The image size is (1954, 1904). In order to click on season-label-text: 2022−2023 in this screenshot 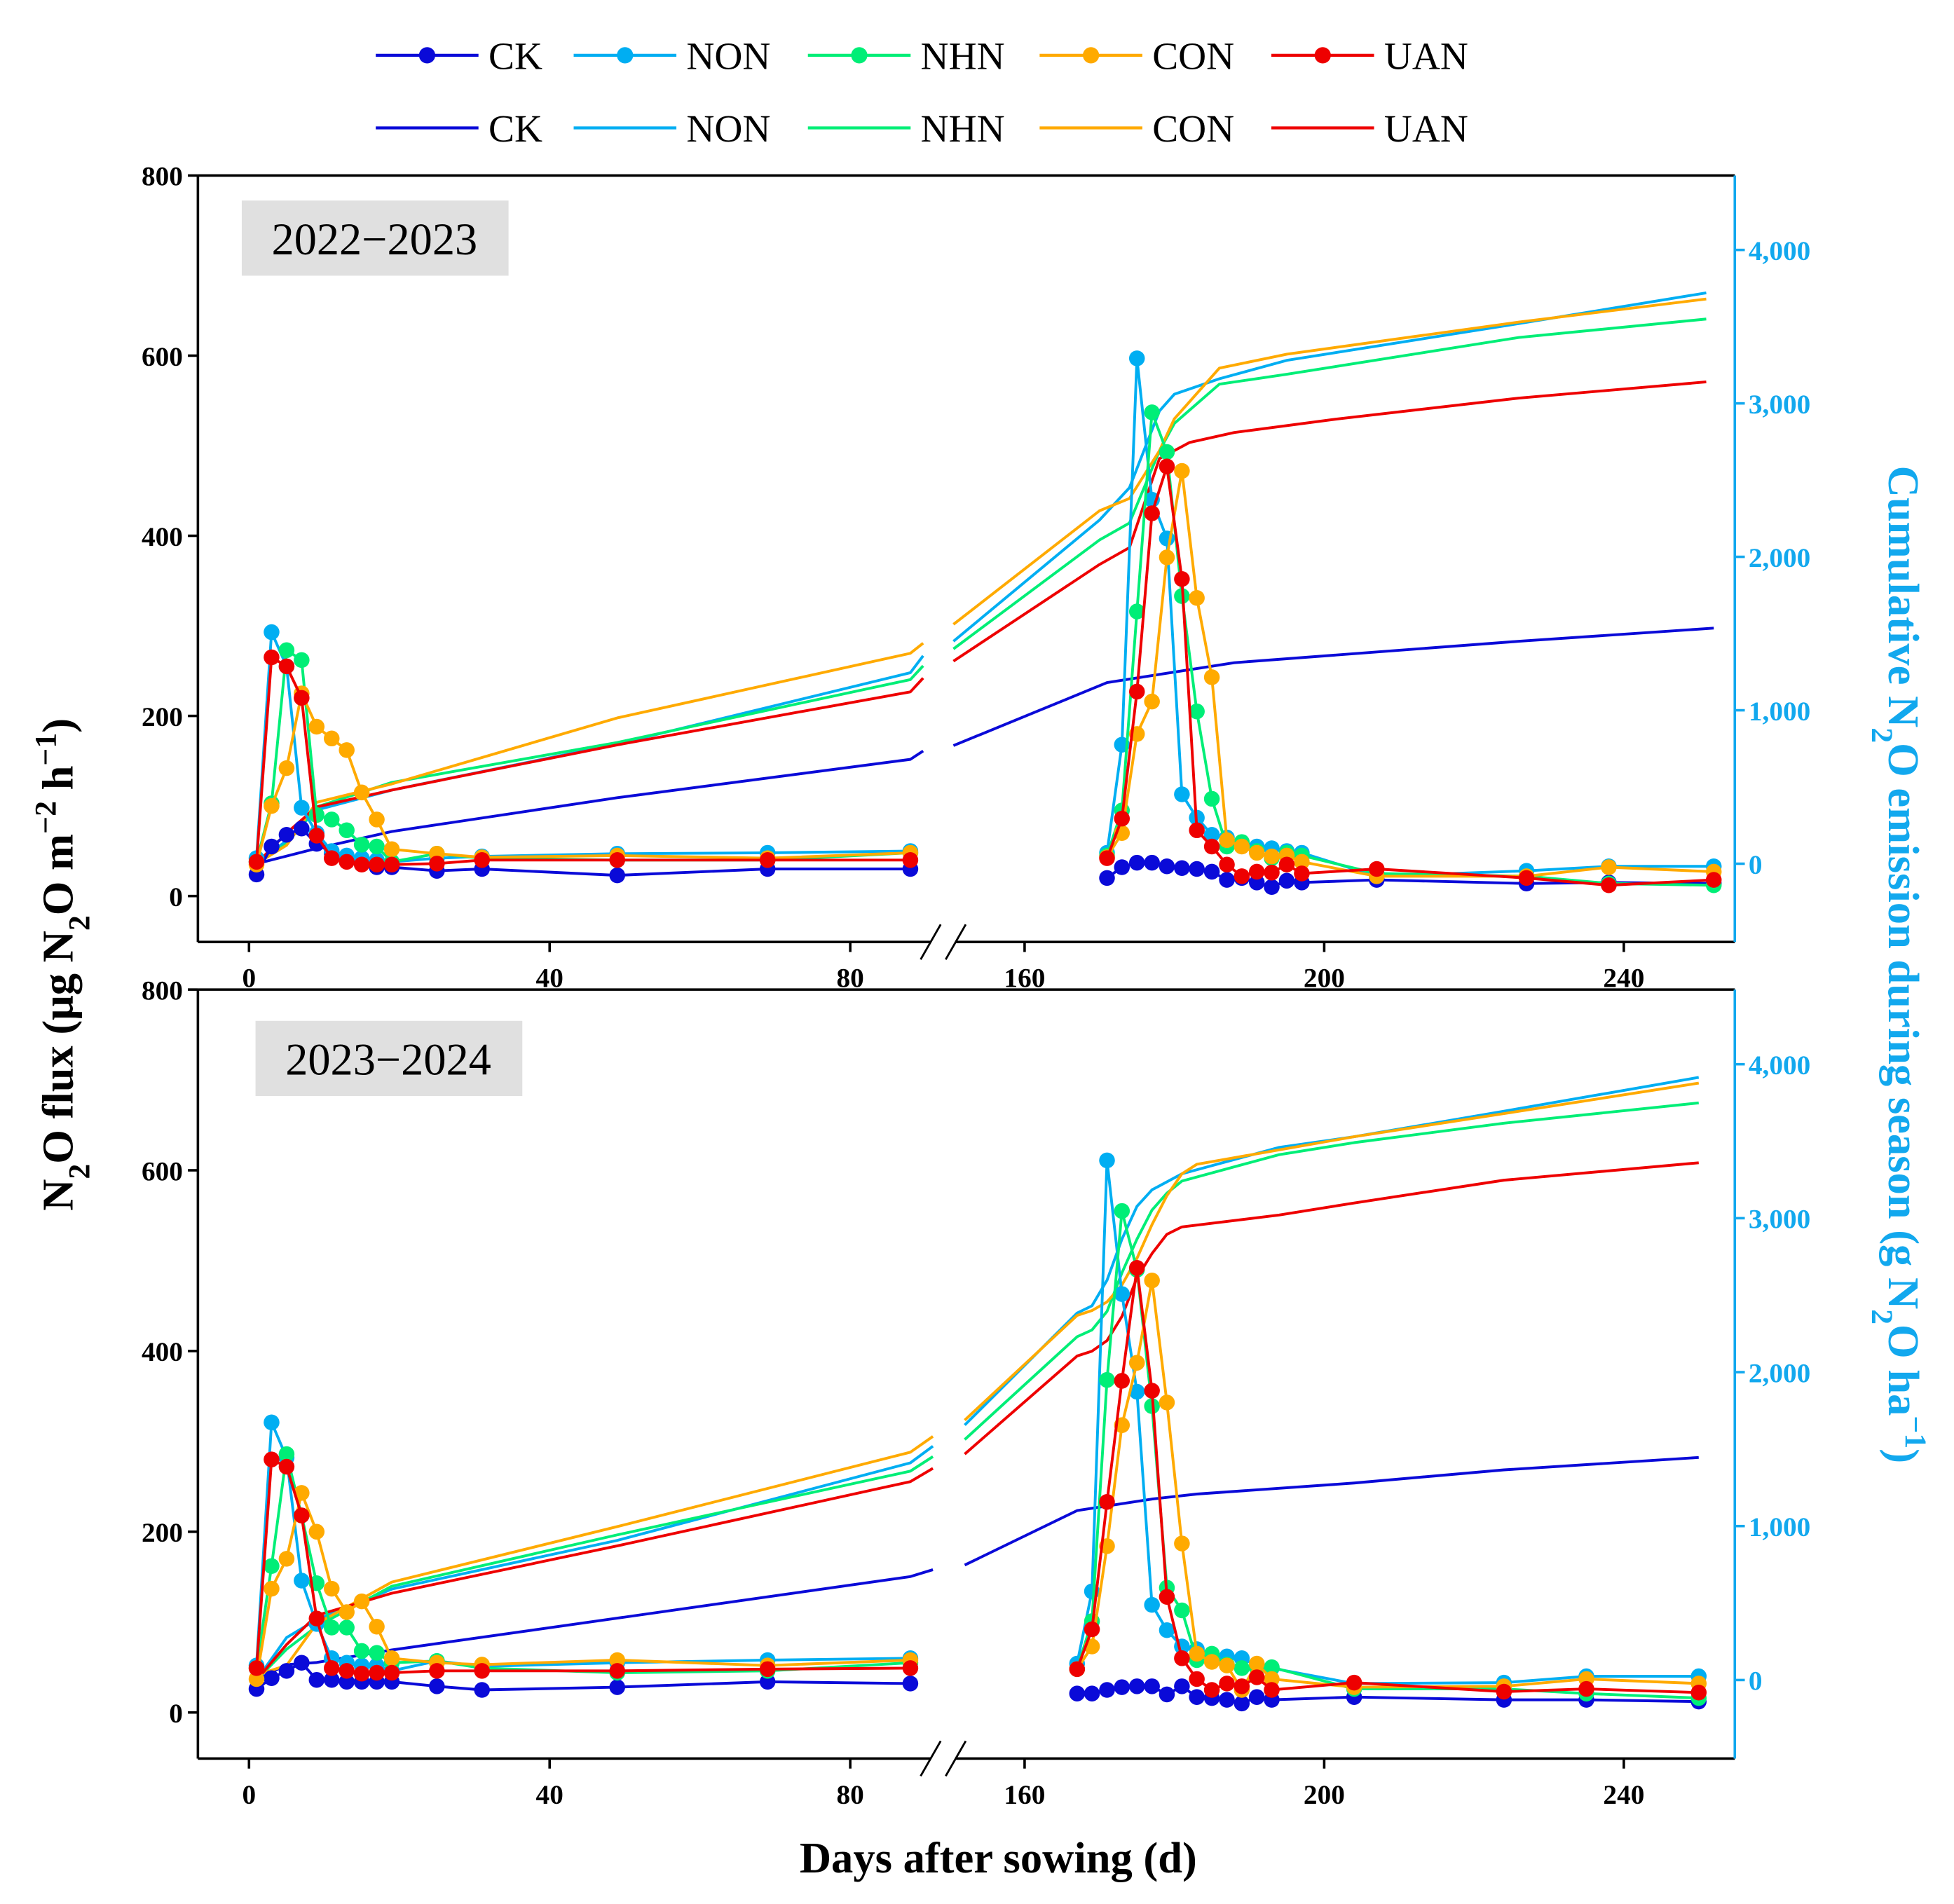, I will do `click(375, 239)`.